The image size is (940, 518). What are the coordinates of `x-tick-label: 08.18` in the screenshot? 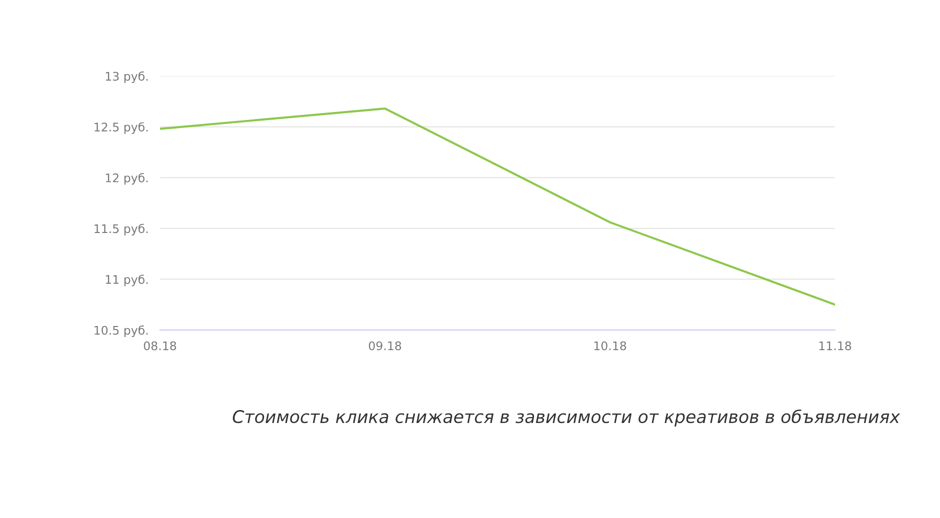 It's located at (160, 345).